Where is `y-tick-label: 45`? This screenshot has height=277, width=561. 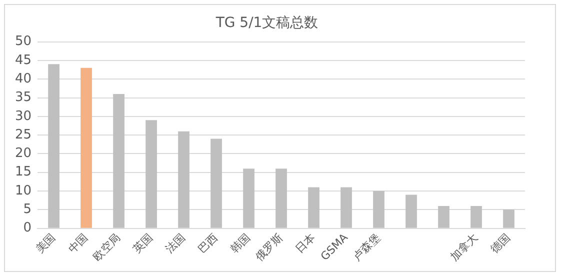
y-tick-label: 45 is located at coordinates (23, 60).